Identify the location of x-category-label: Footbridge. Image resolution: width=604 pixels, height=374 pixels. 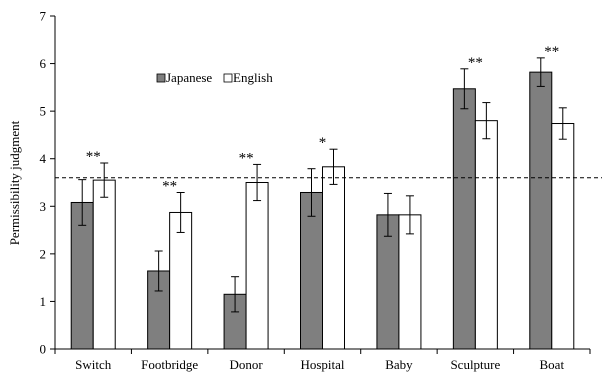
(169, 364).